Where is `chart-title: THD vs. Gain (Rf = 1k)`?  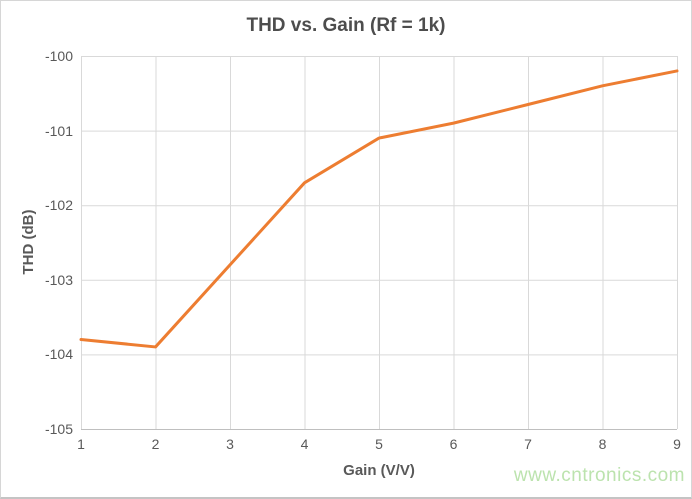
chart-title: THD vs. Gain (Rf = 1k) is located at coordinates (346, 25).